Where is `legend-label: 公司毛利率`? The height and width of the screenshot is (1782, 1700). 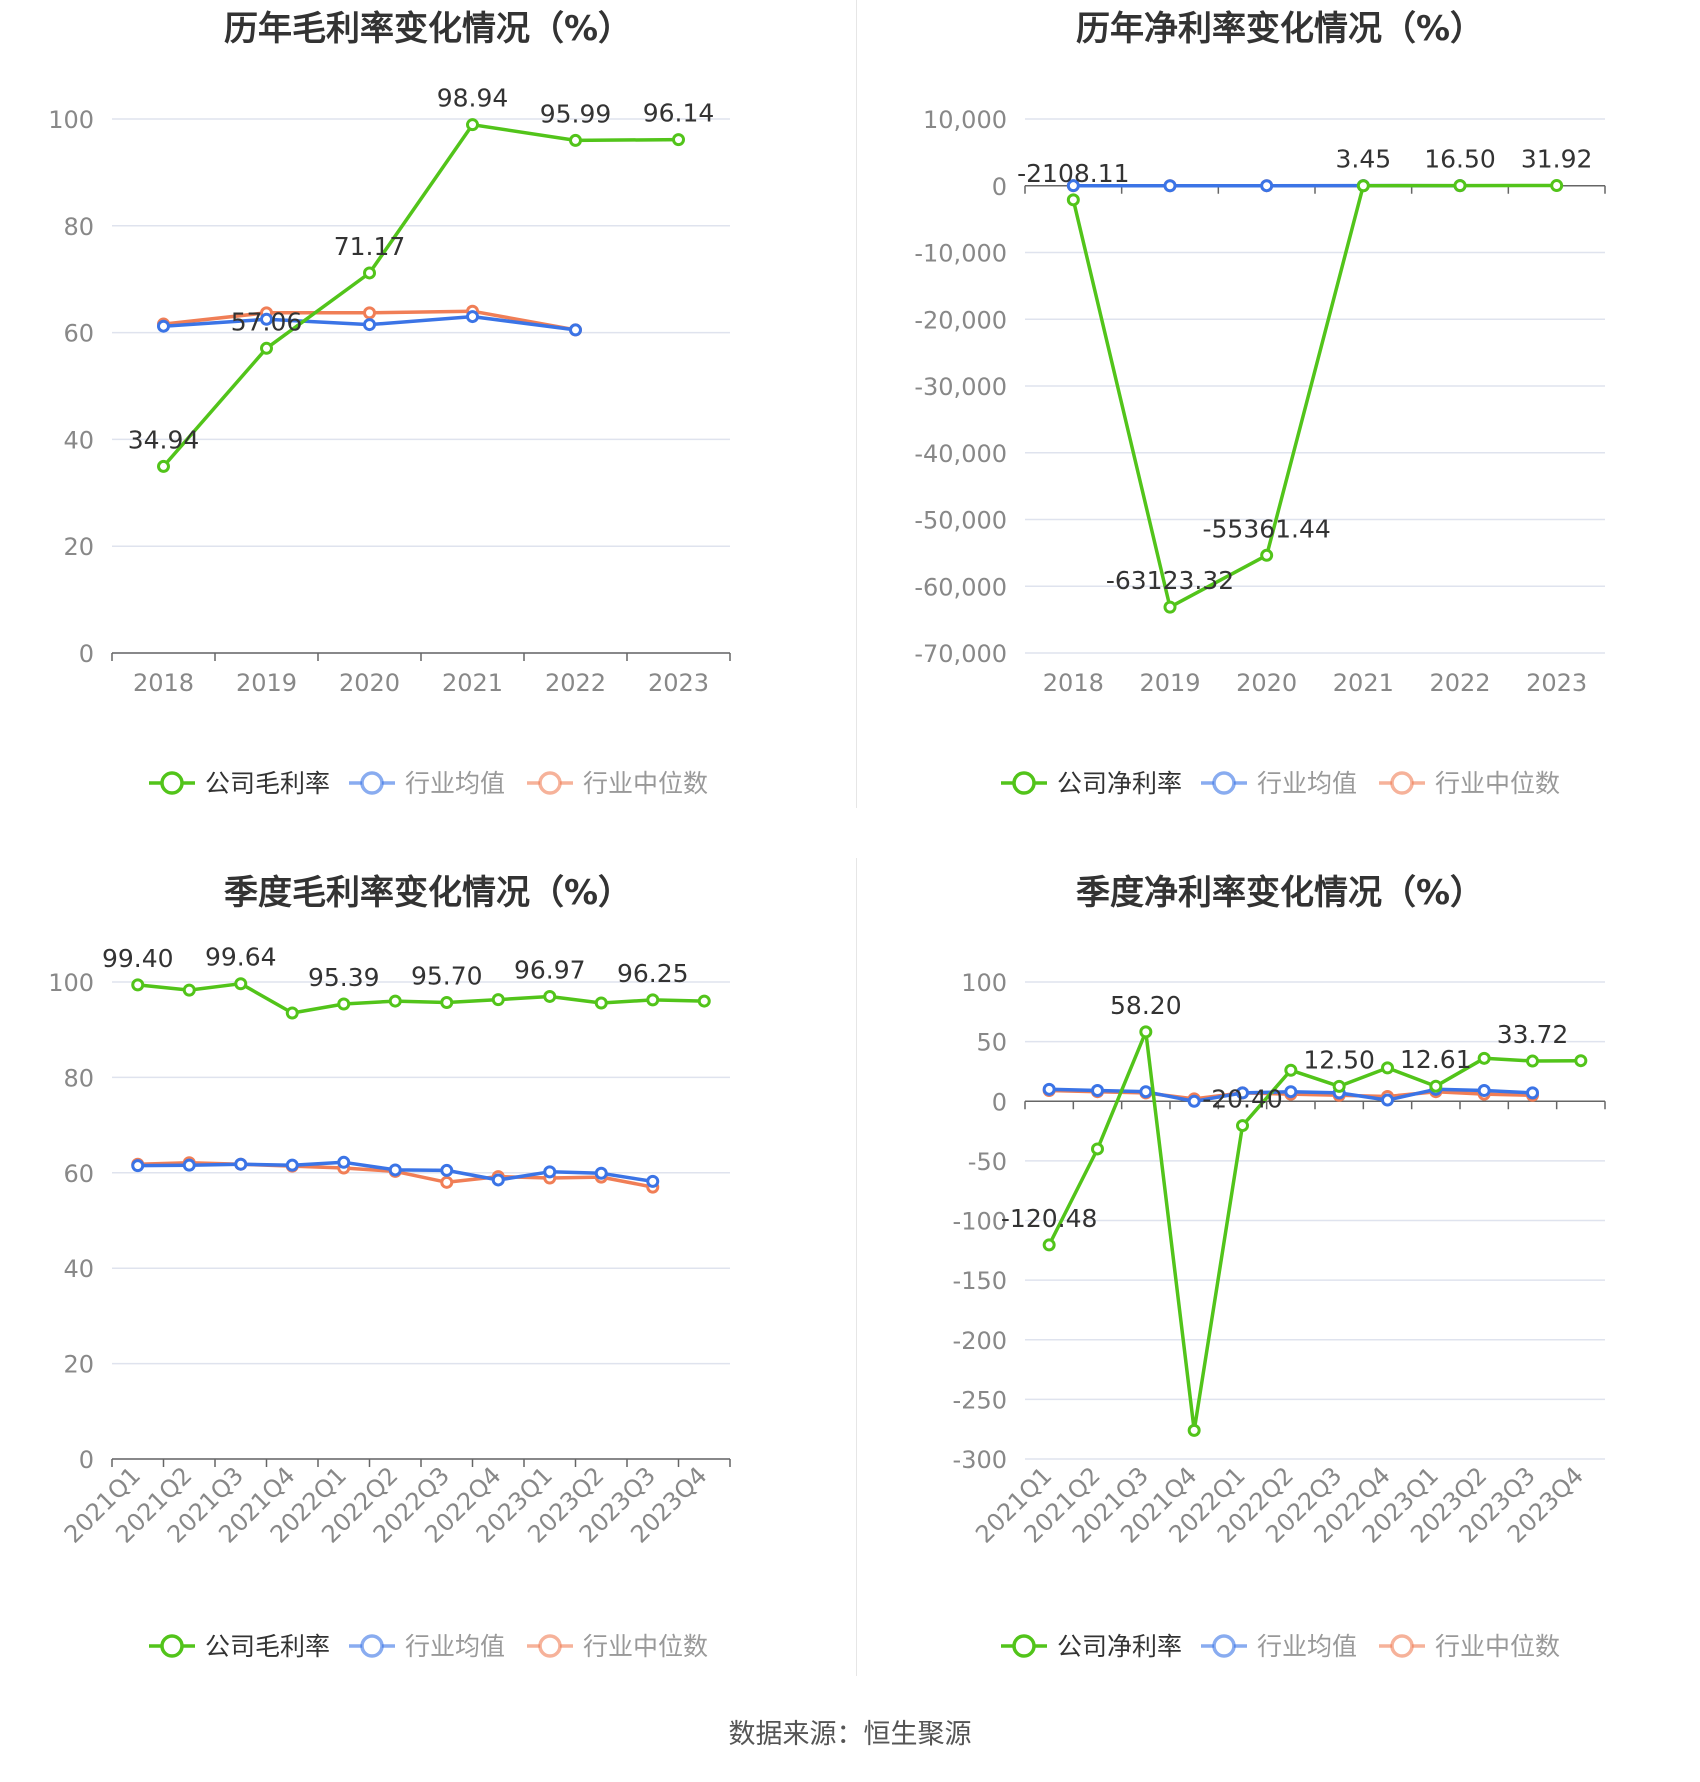
legend-label: 公司毛利率 is located at coordinates (267, 1646).